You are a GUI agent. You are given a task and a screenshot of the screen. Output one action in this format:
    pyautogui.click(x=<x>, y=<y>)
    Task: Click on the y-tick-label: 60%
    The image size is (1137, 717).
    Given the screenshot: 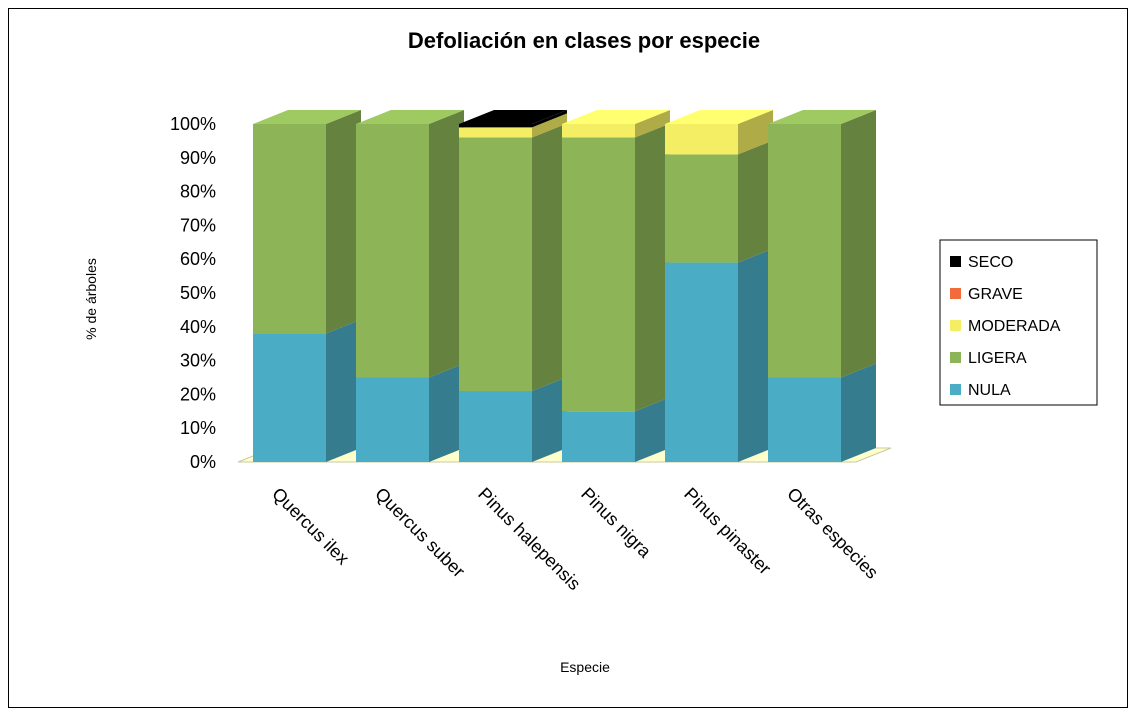 What is the action you would take?
    pyautogui.click(x=198, y=259)
    